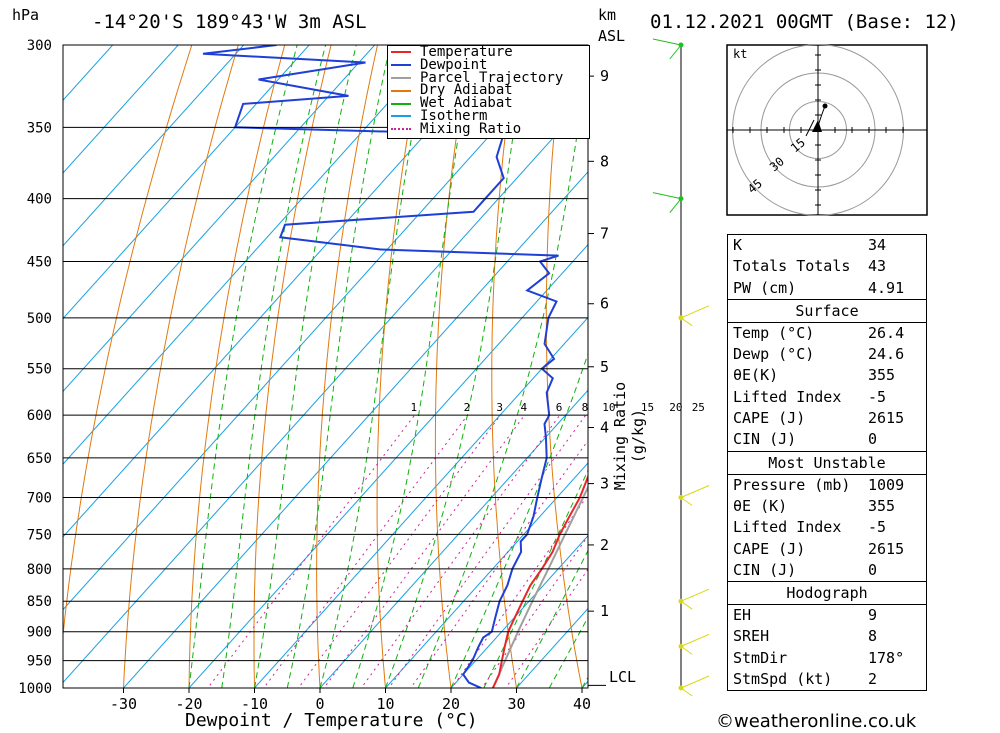 Image resolution: width=1000 pixels, height=733 pixels. Describe the element at coordinates (623, 677) in the screenshot. I see `lcl-label: LCL` at that location.